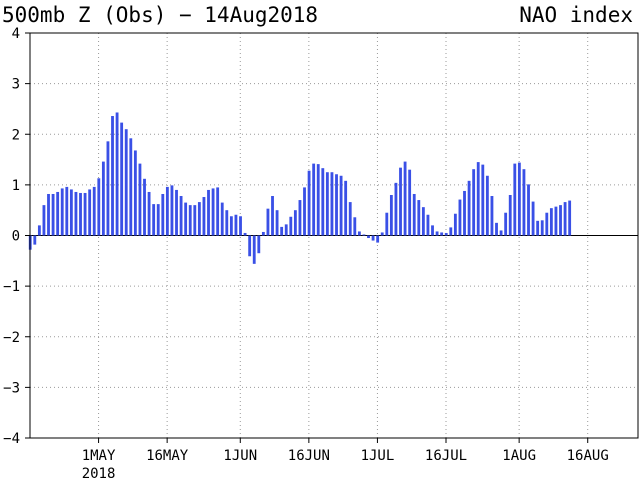 Image resolution: width=640 pixels, height=484 pixels. Describe the element at coordinates (11, 439) in the screenshot. I see `y-tick-label: −4` at that location.